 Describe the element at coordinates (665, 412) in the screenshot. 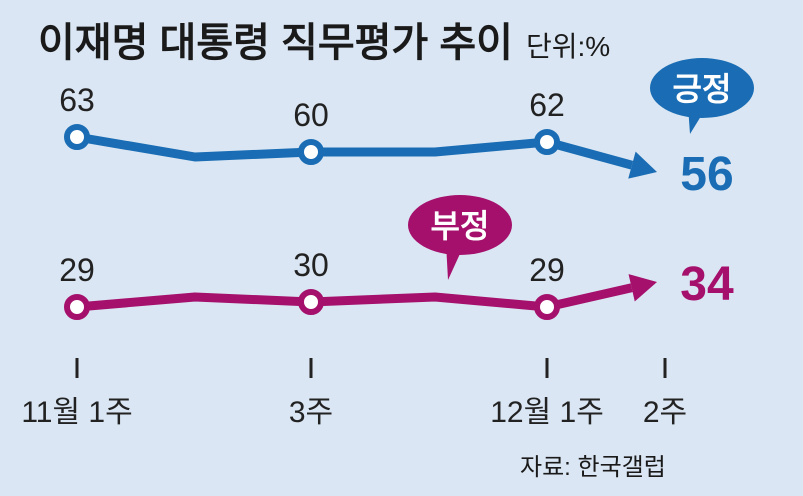

I see `x-tick-label: 2주` at that location.